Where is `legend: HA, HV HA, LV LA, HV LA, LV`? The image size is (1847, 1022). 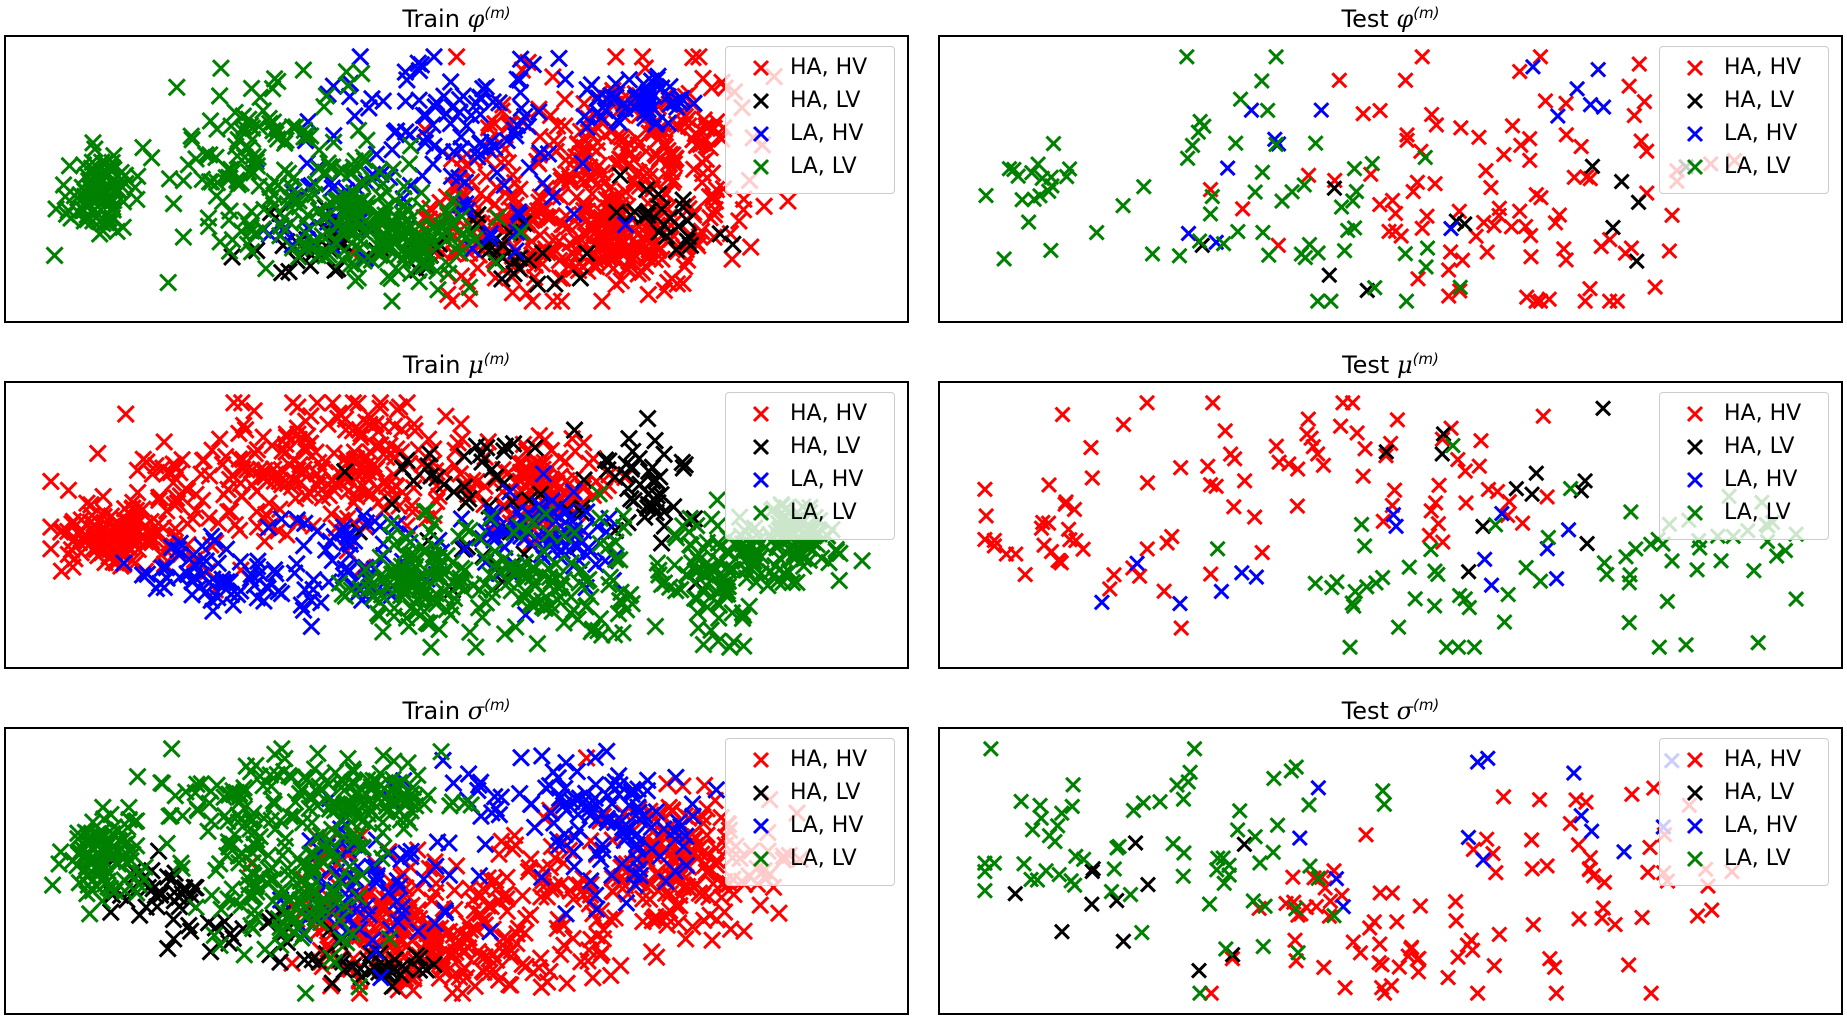
legend: HA, HV HA, LV LA, HV LA, LV is located at coordinates (810, 812).